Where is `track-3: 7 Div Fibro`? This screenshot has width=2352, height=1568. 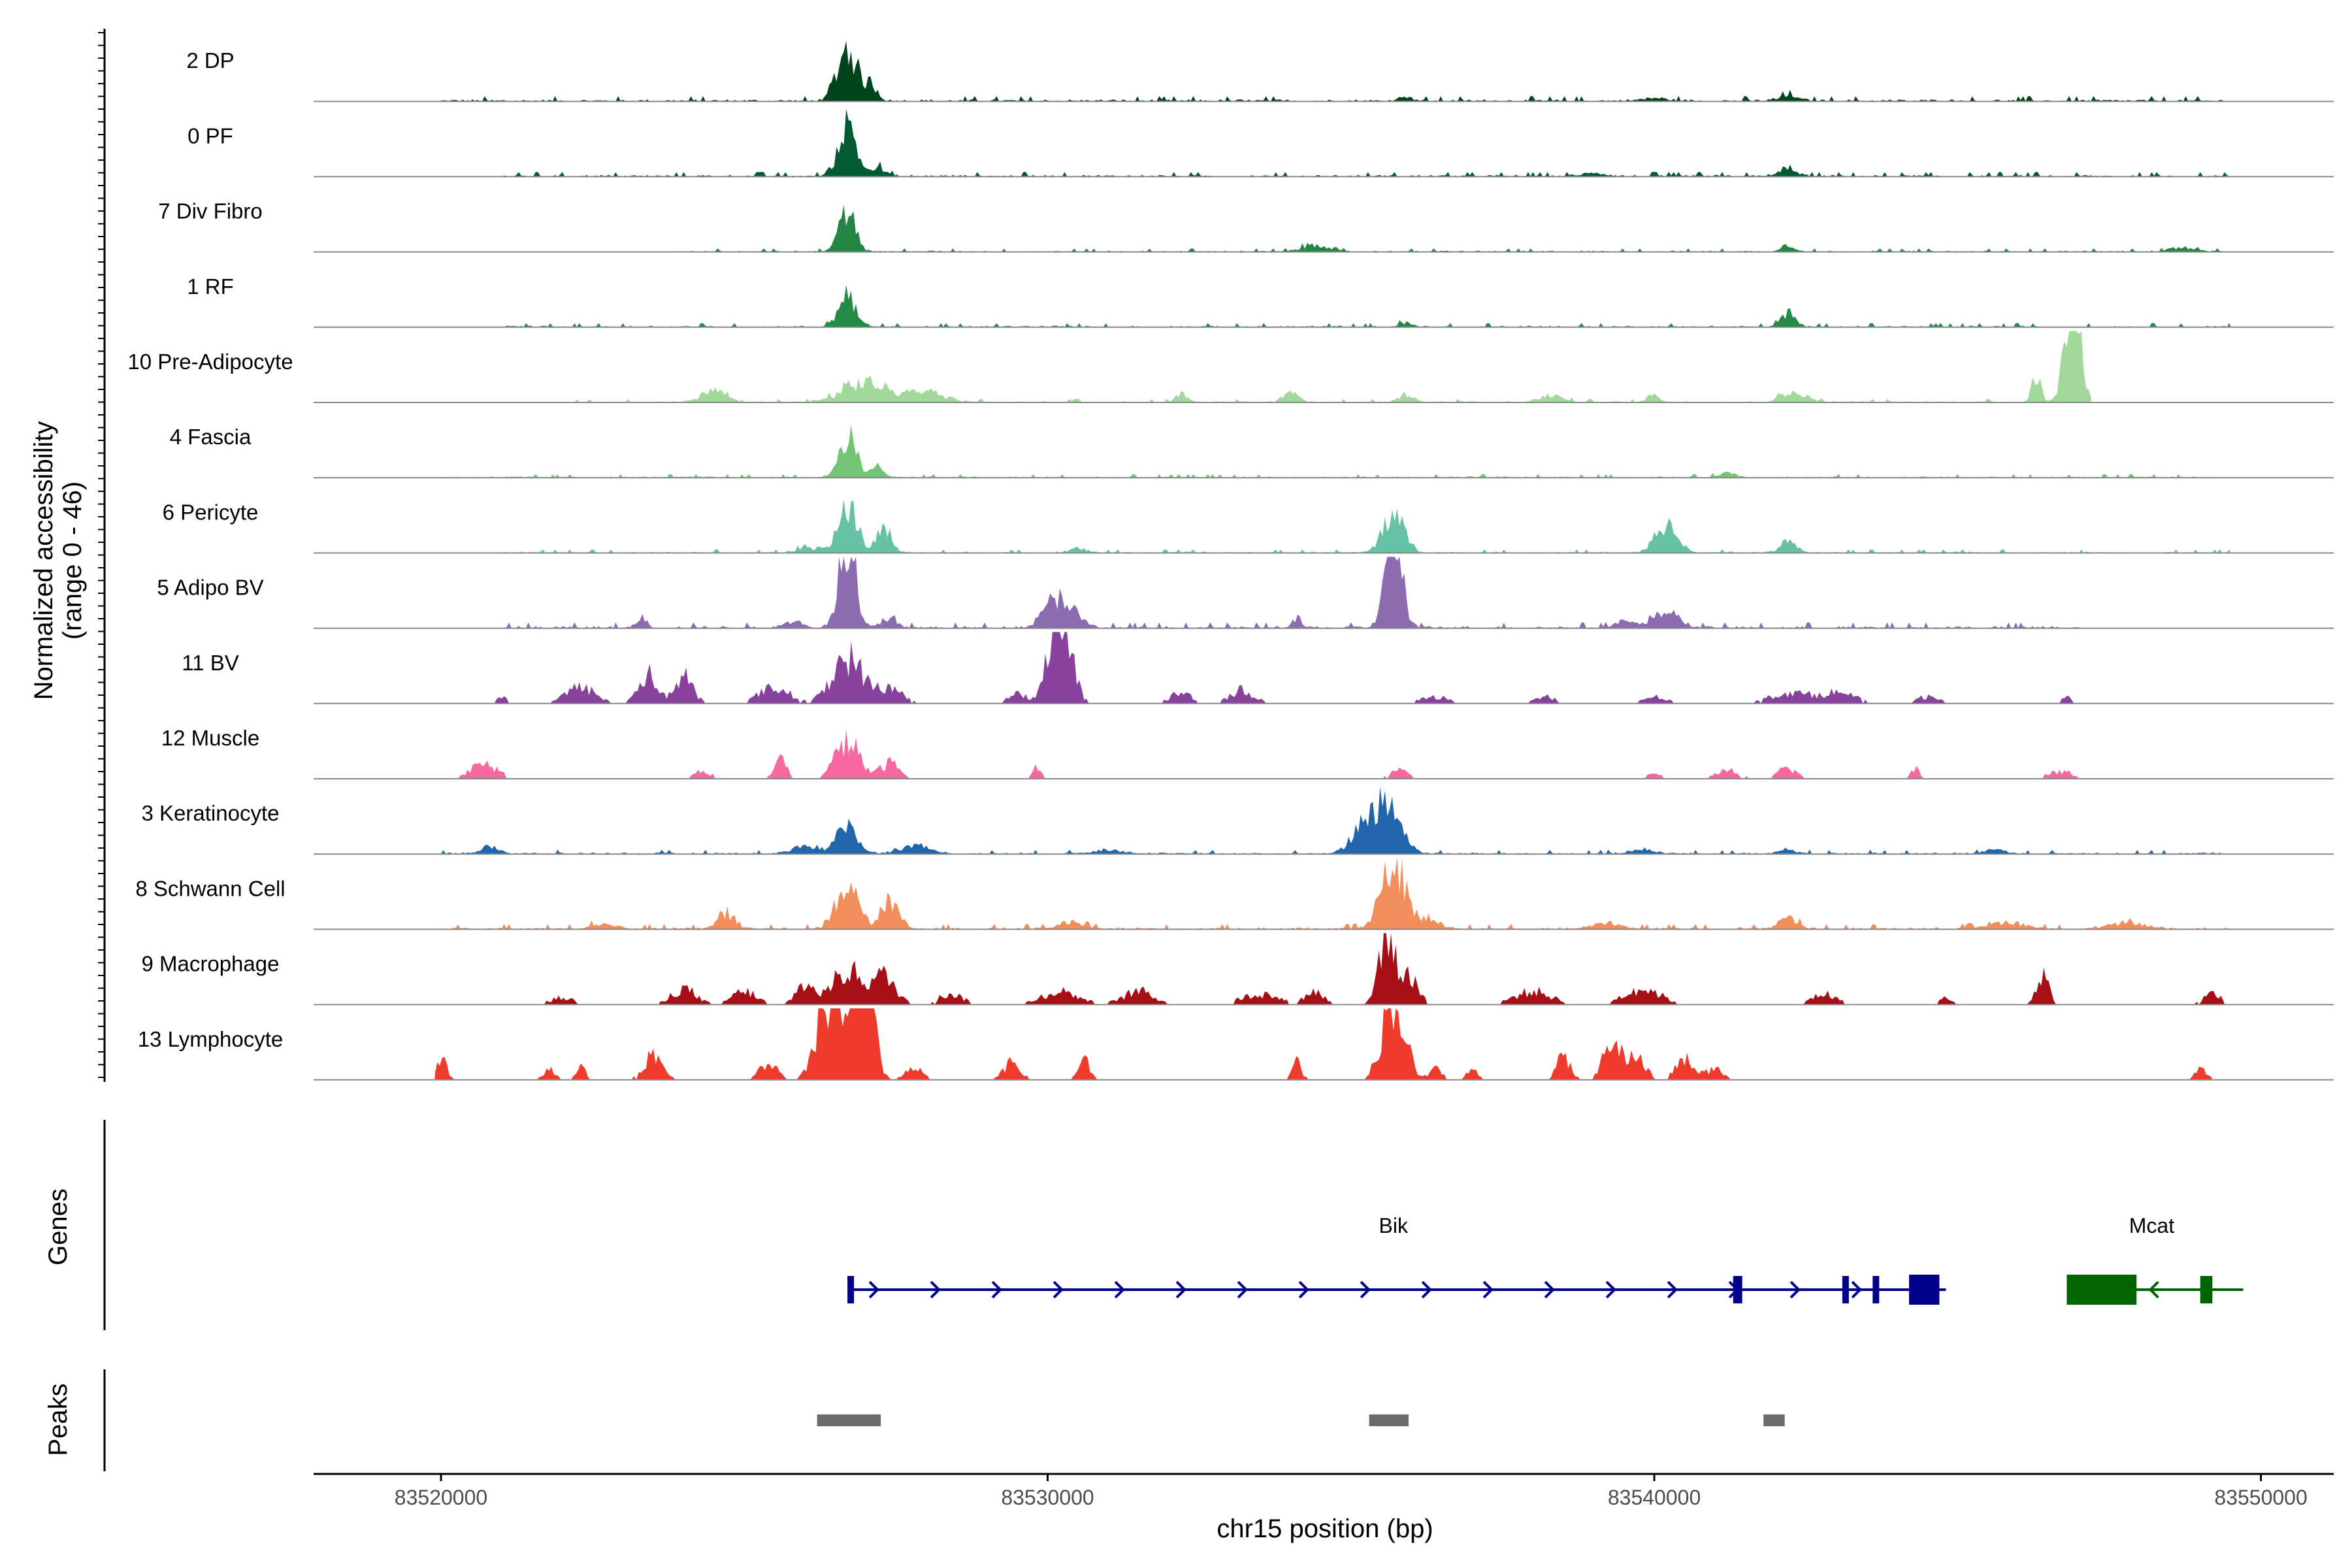 track-3: 7 Div Fibro is located at coordinates (1246, 226).